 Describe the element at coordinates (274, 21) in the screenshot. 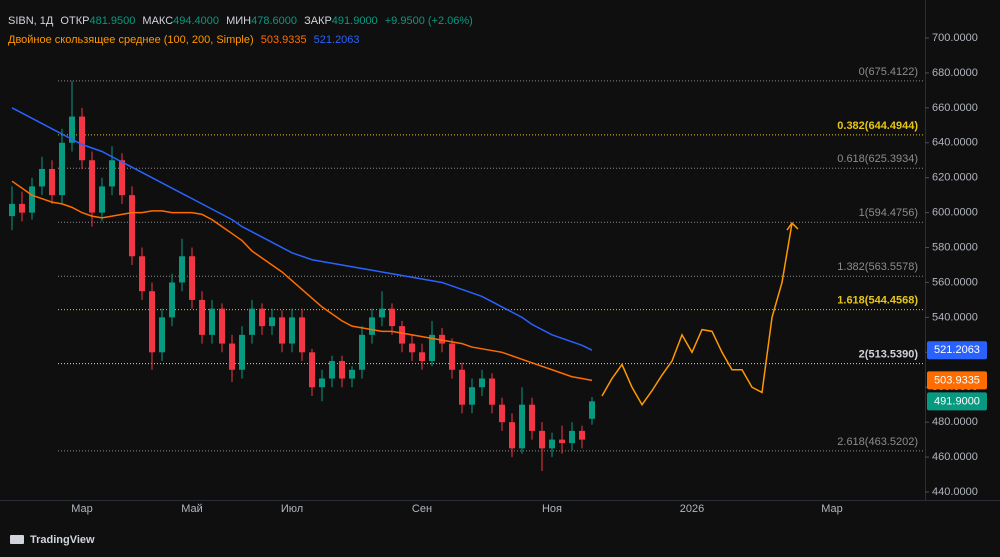

I see `low-value: 478.6000` at that location.